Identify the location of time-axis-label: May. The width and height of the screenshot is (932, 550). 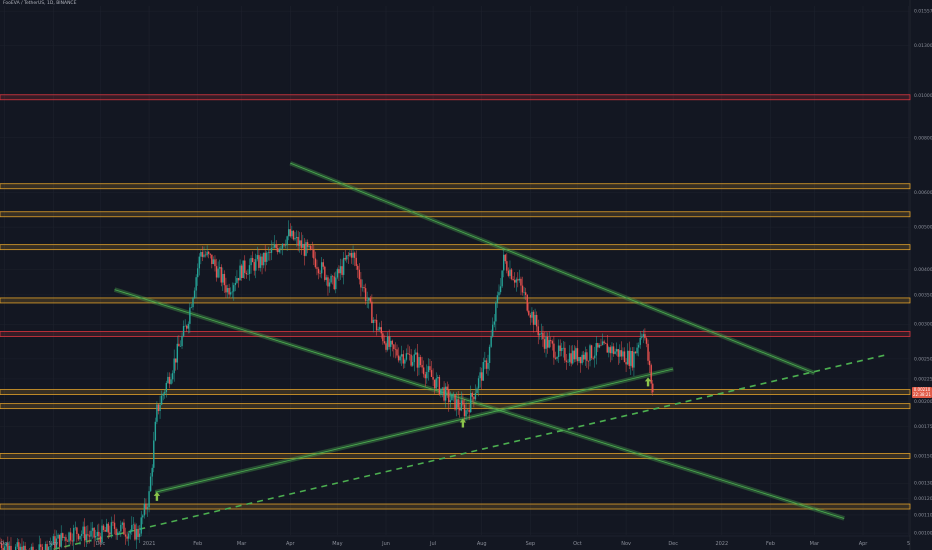
(337, 544).